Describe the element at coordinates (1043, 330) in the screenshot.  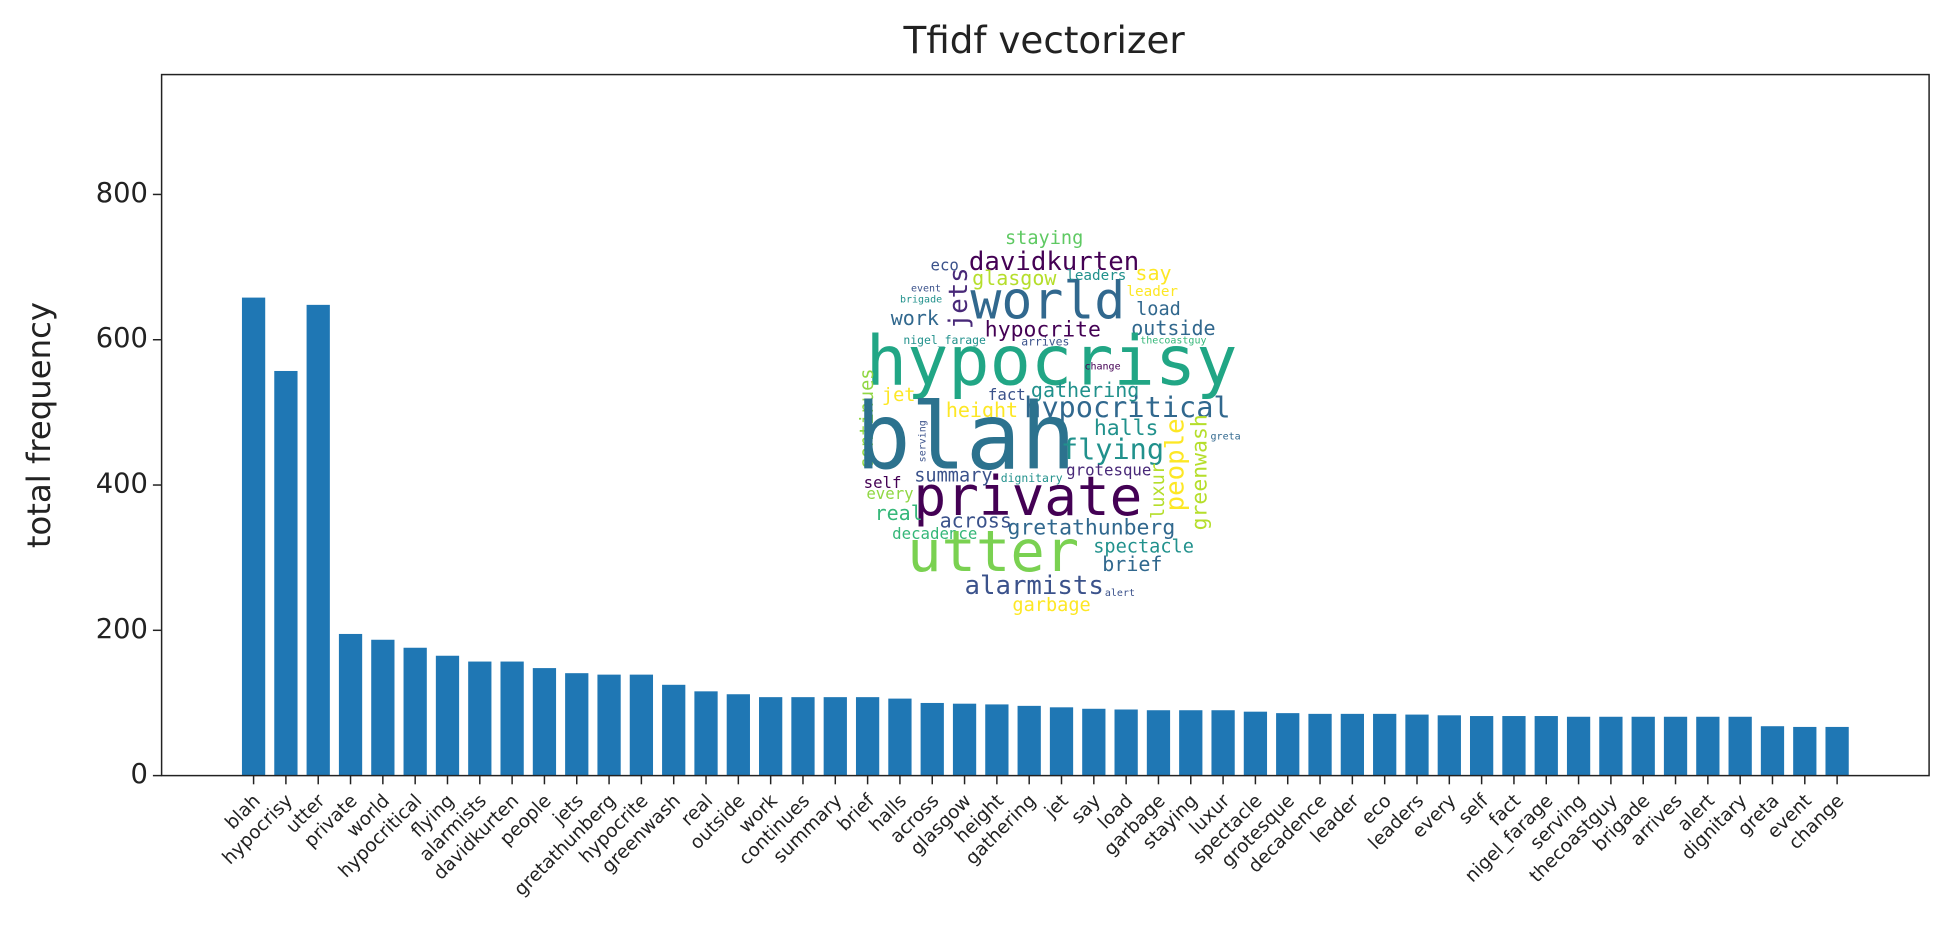
I see `word-cloud-word: hypocrite` at that location.